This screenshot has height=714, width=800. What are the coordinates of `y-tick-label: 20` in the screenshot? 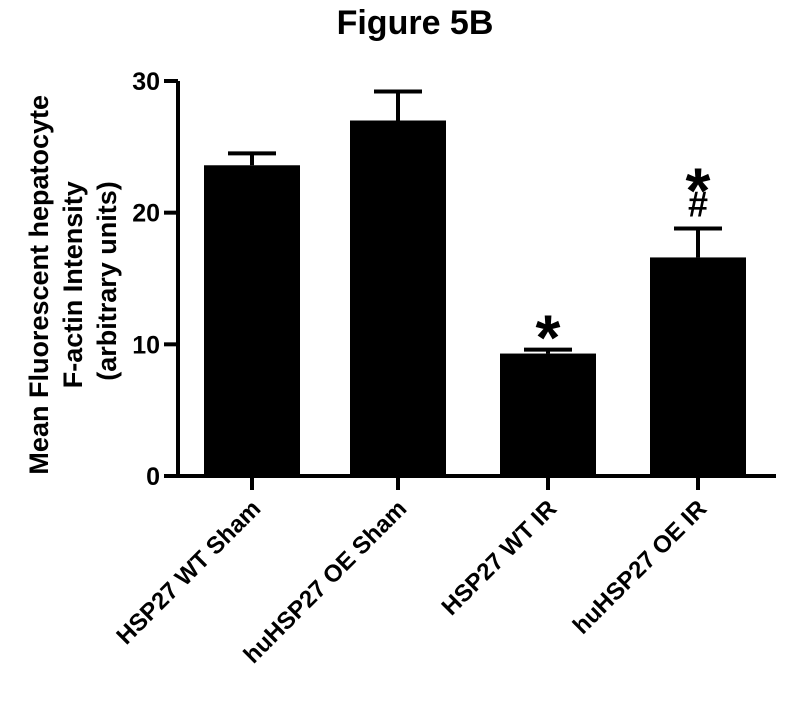 It's located at (146, 214).